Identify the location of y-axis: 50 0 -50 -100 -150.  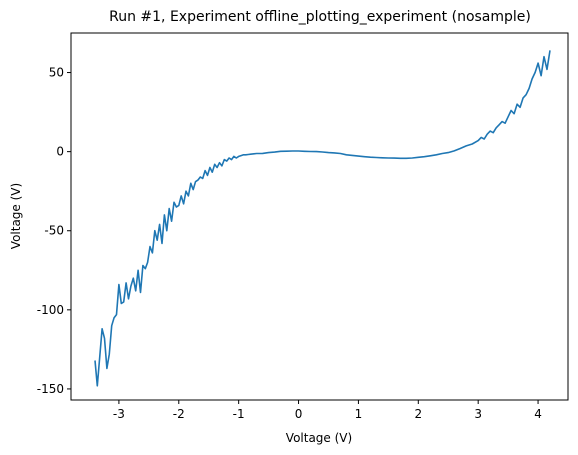
(54, 231).